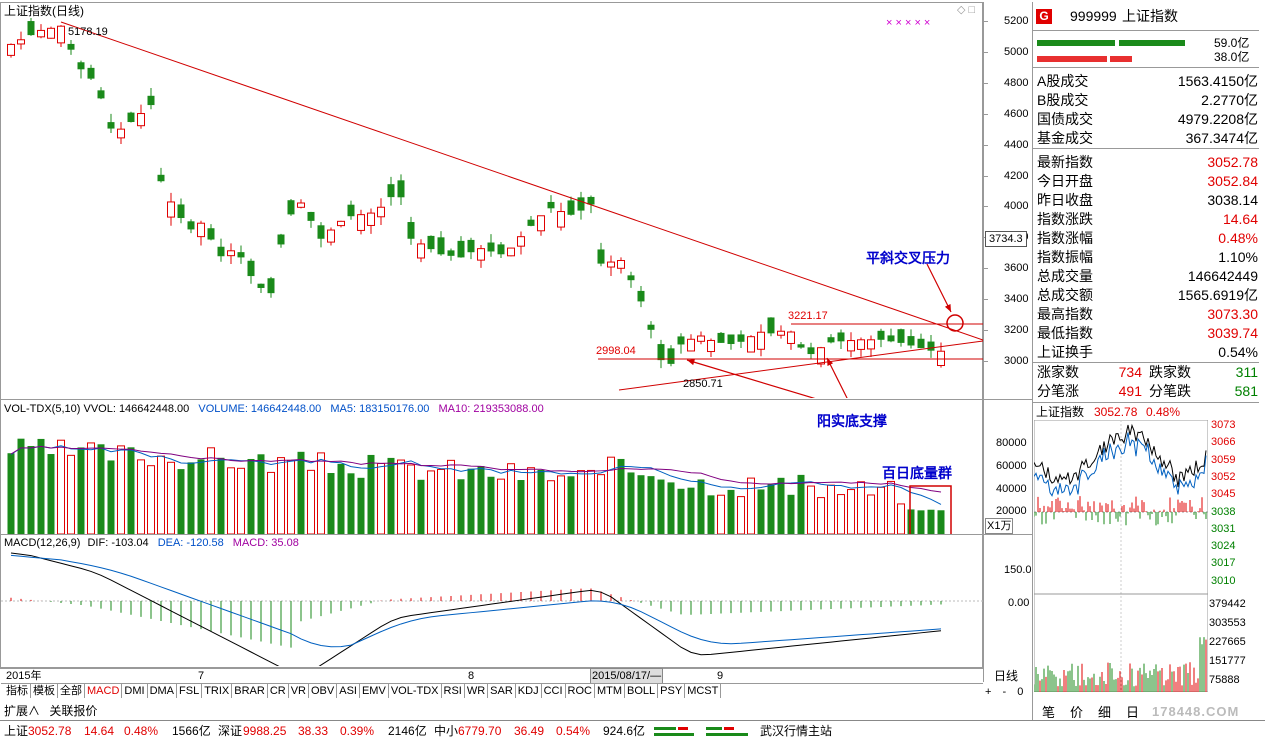 This screenshot has width=1265, height=745. I want to click on intraday-pct: 0.48%, so click(1163, 412).